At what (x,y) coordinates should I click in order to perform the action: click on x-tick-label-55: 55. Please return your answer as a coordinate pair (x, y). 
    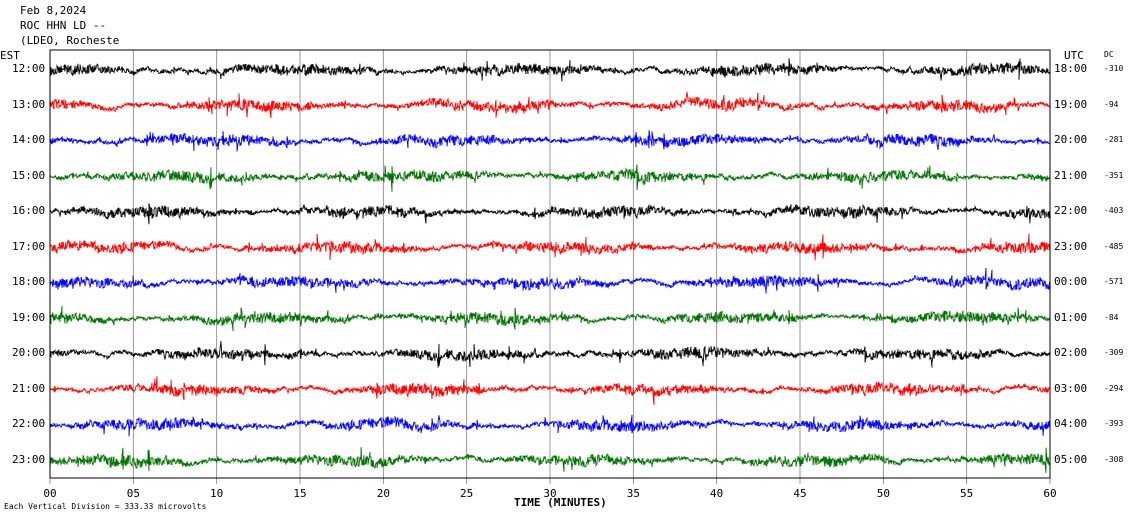
    Looking at the image, I should click on (966, 493).